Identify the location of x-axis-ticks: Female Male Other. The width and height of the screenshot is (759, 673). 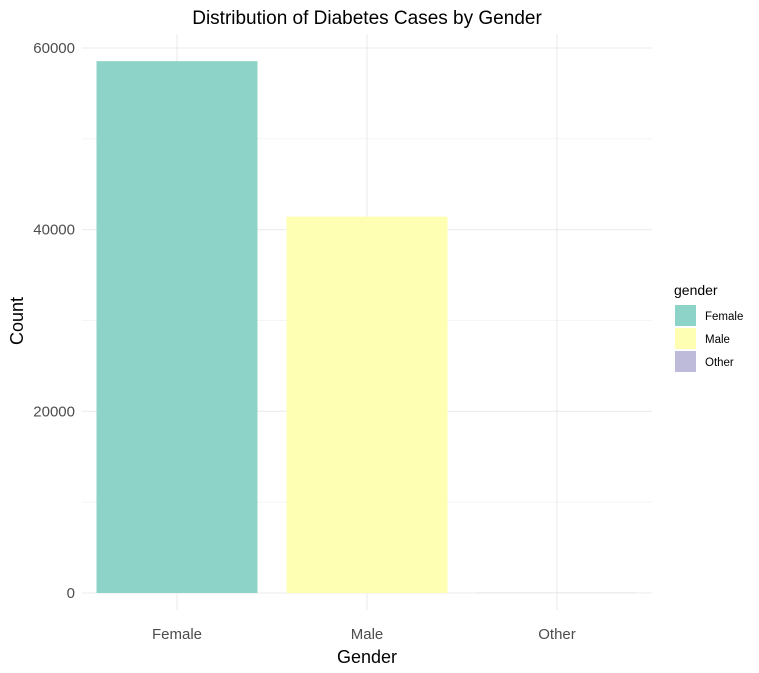
(364, 634).